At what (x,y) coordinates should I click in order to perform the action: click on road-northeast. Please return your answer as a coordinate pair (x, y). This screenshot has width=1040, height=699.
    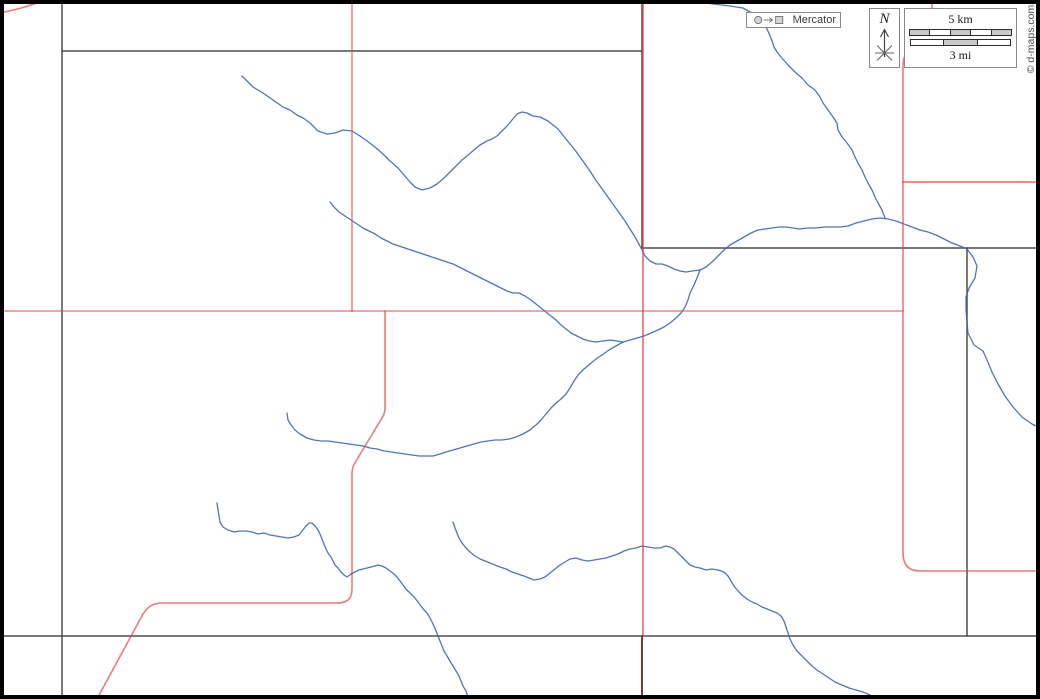
    Looking at the image, I should click on (971, 286).